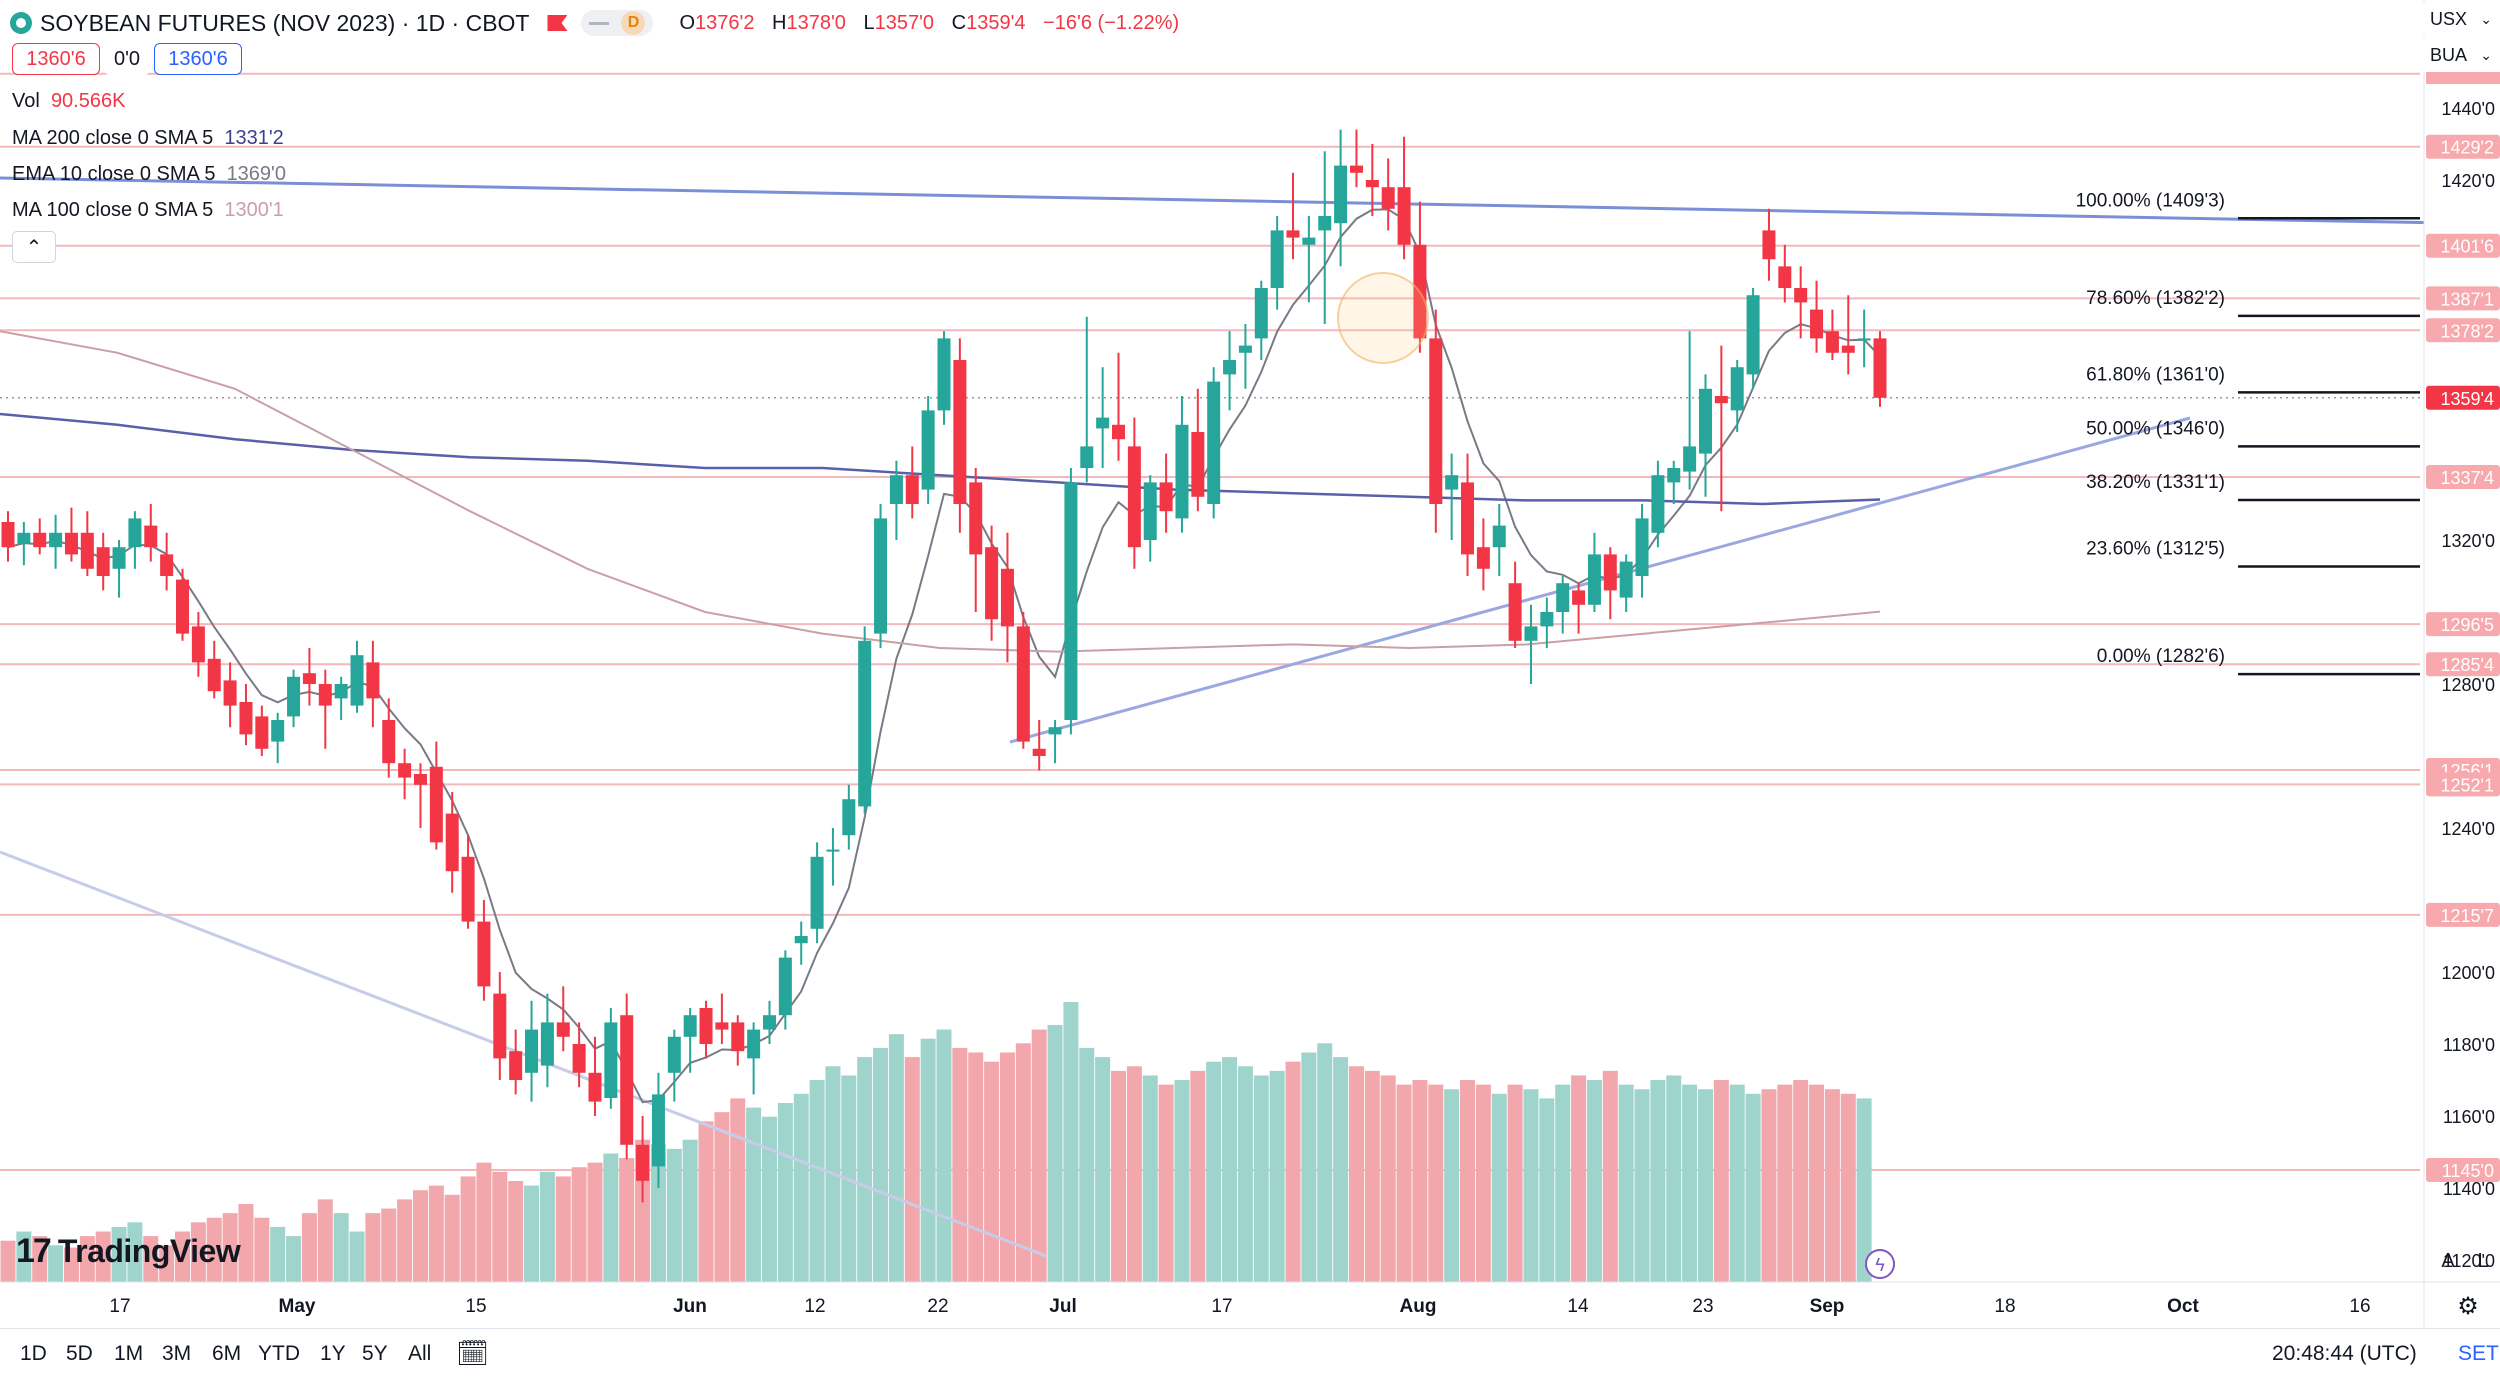  Describe the element at coordinates (56, 59) in the screenshot. I see `sell-price-box: 1360'6` at that location.